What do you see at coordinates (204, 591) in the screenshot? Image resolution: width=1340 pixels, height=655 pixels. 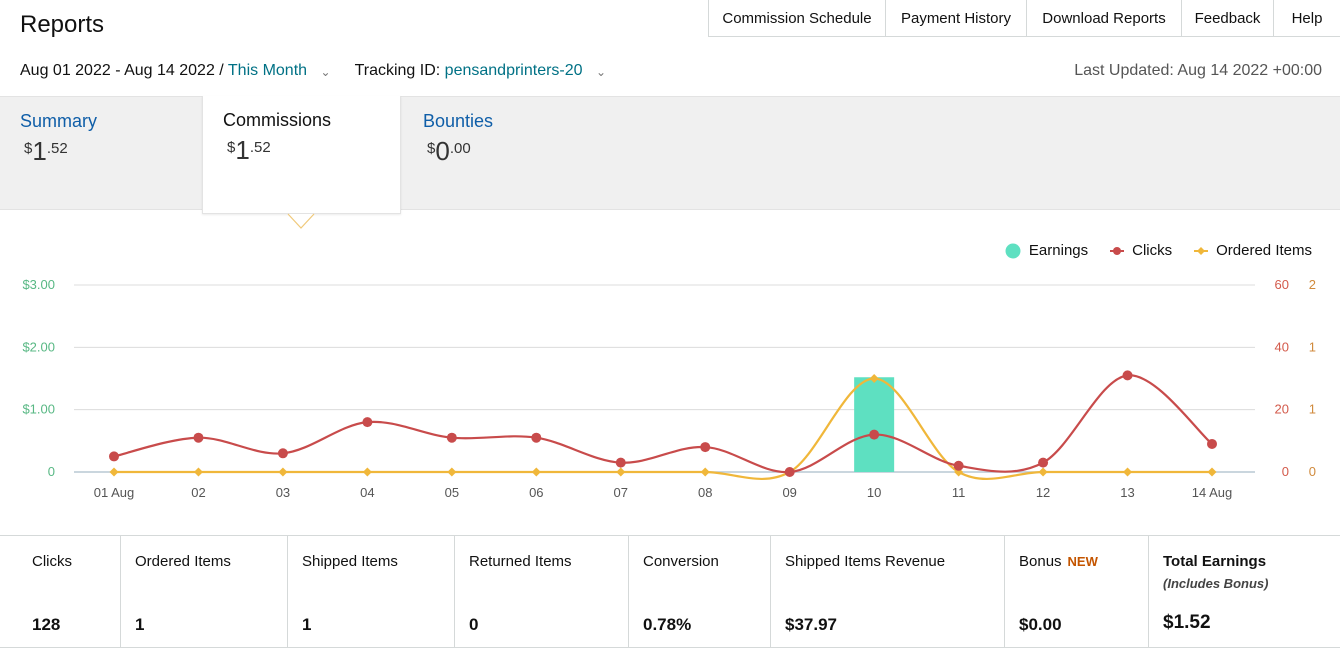 I see `stat-ordered-items: Ordered Items 1` at bounding box center [204, 591].